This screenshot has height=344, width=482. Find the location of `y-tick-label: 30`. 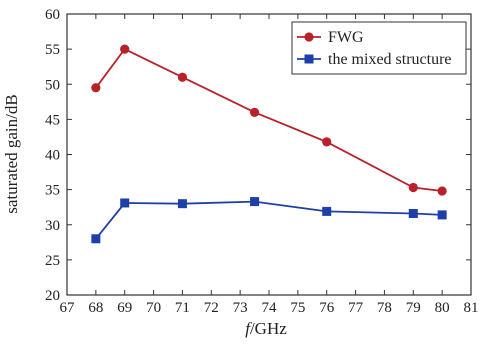

y-tick-label: 30 is located at coordinates (52, 226).